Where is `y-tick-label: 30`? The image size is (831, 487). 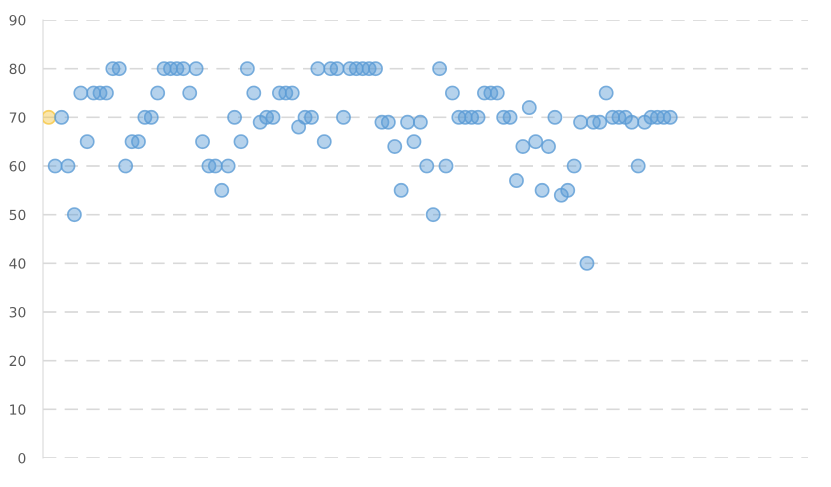 y-tick-label: 30 is located at coordinates (18, 312).